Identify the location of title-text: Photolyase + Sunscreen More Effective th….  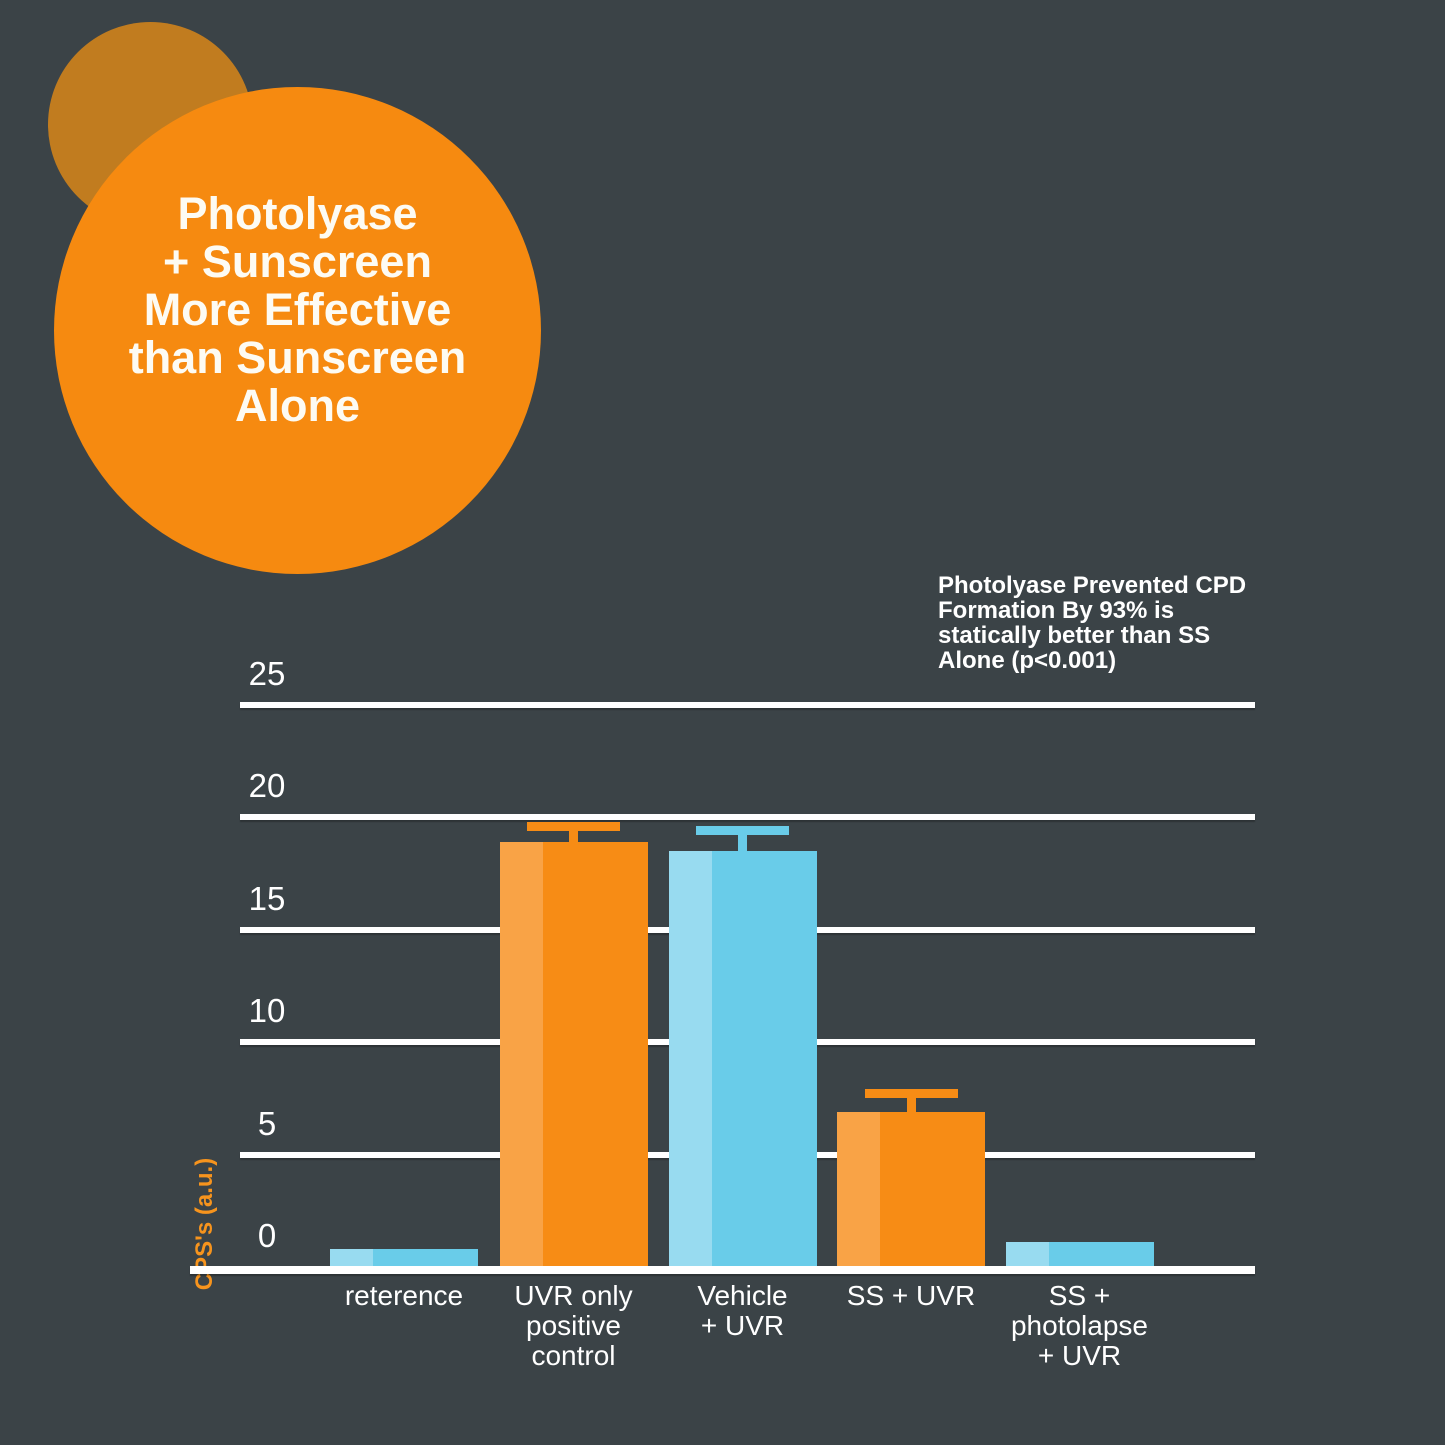
(297, 309).